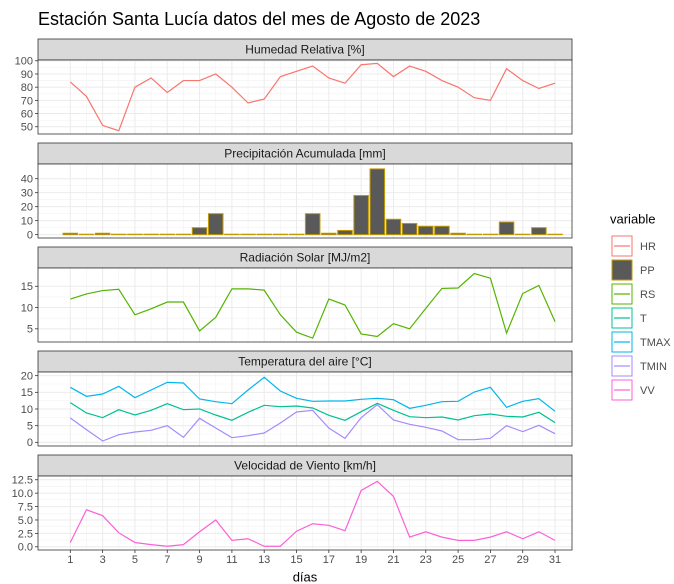  Describe the element at coordinates (305, 466) in the screenshot. I see `strip-label: Velocidad de Viento [km/h]` at that location.